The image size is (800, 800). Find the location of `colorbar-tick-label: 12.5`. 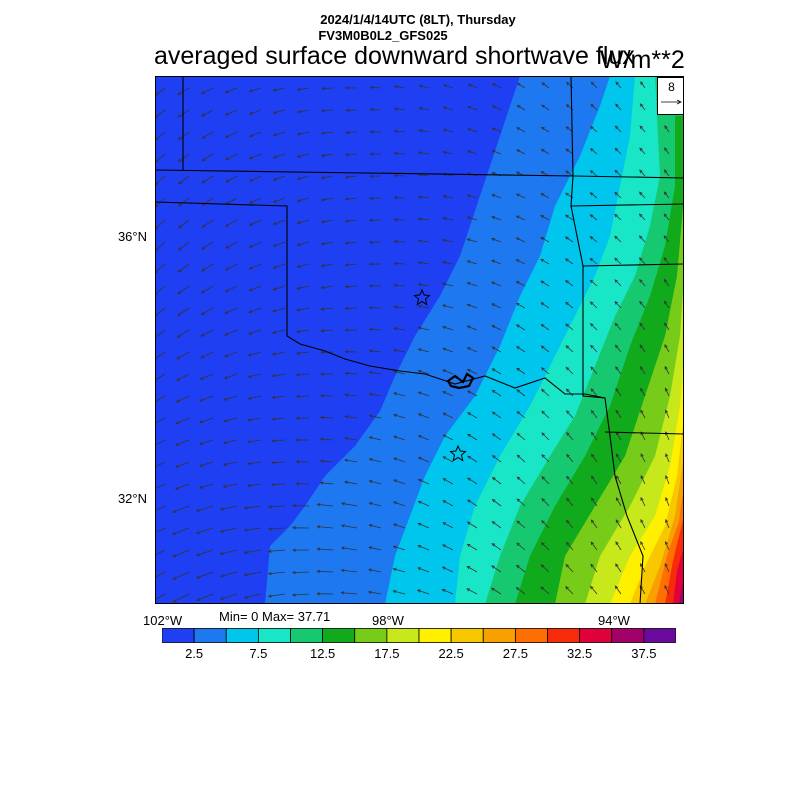

colorbar-tick-label: 12.5 is located at coordinates (322, 653).